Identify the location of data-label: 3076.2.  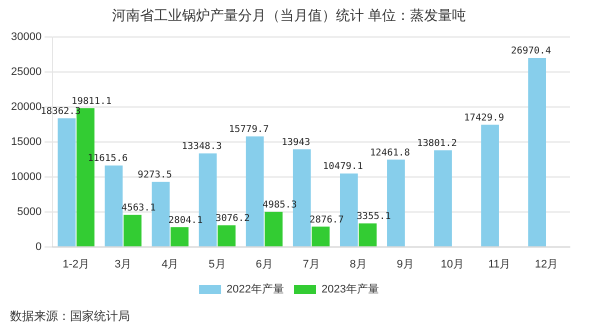
(232, 218).